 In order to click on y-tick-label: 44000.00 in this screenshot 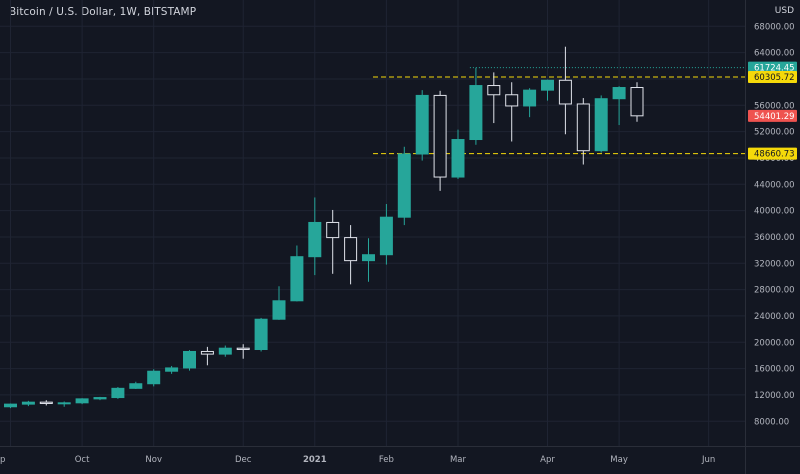, I will do `click(774, 185)`.